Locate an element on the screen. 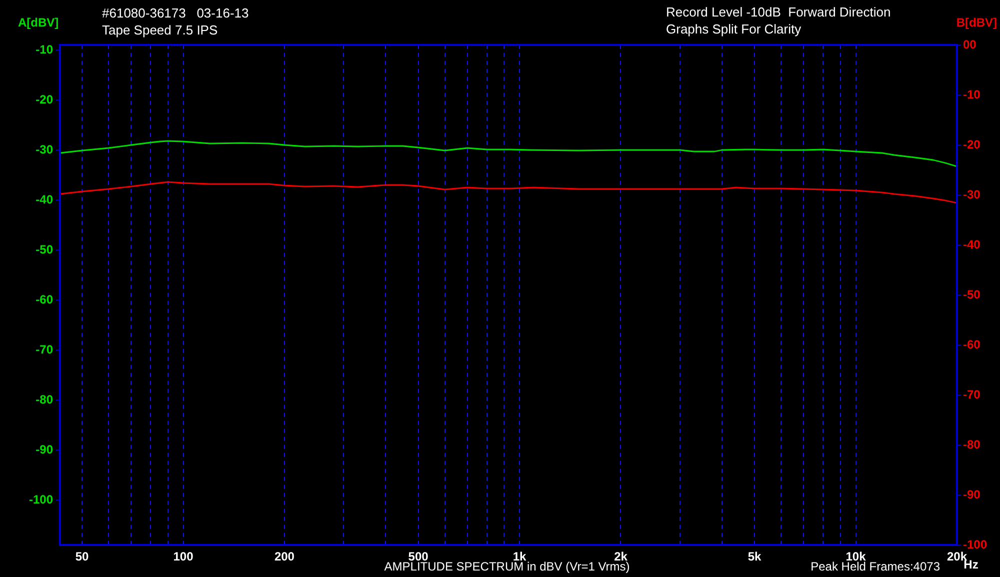  text: Graphs Split For Clarity is located at coordinates (734, 29).